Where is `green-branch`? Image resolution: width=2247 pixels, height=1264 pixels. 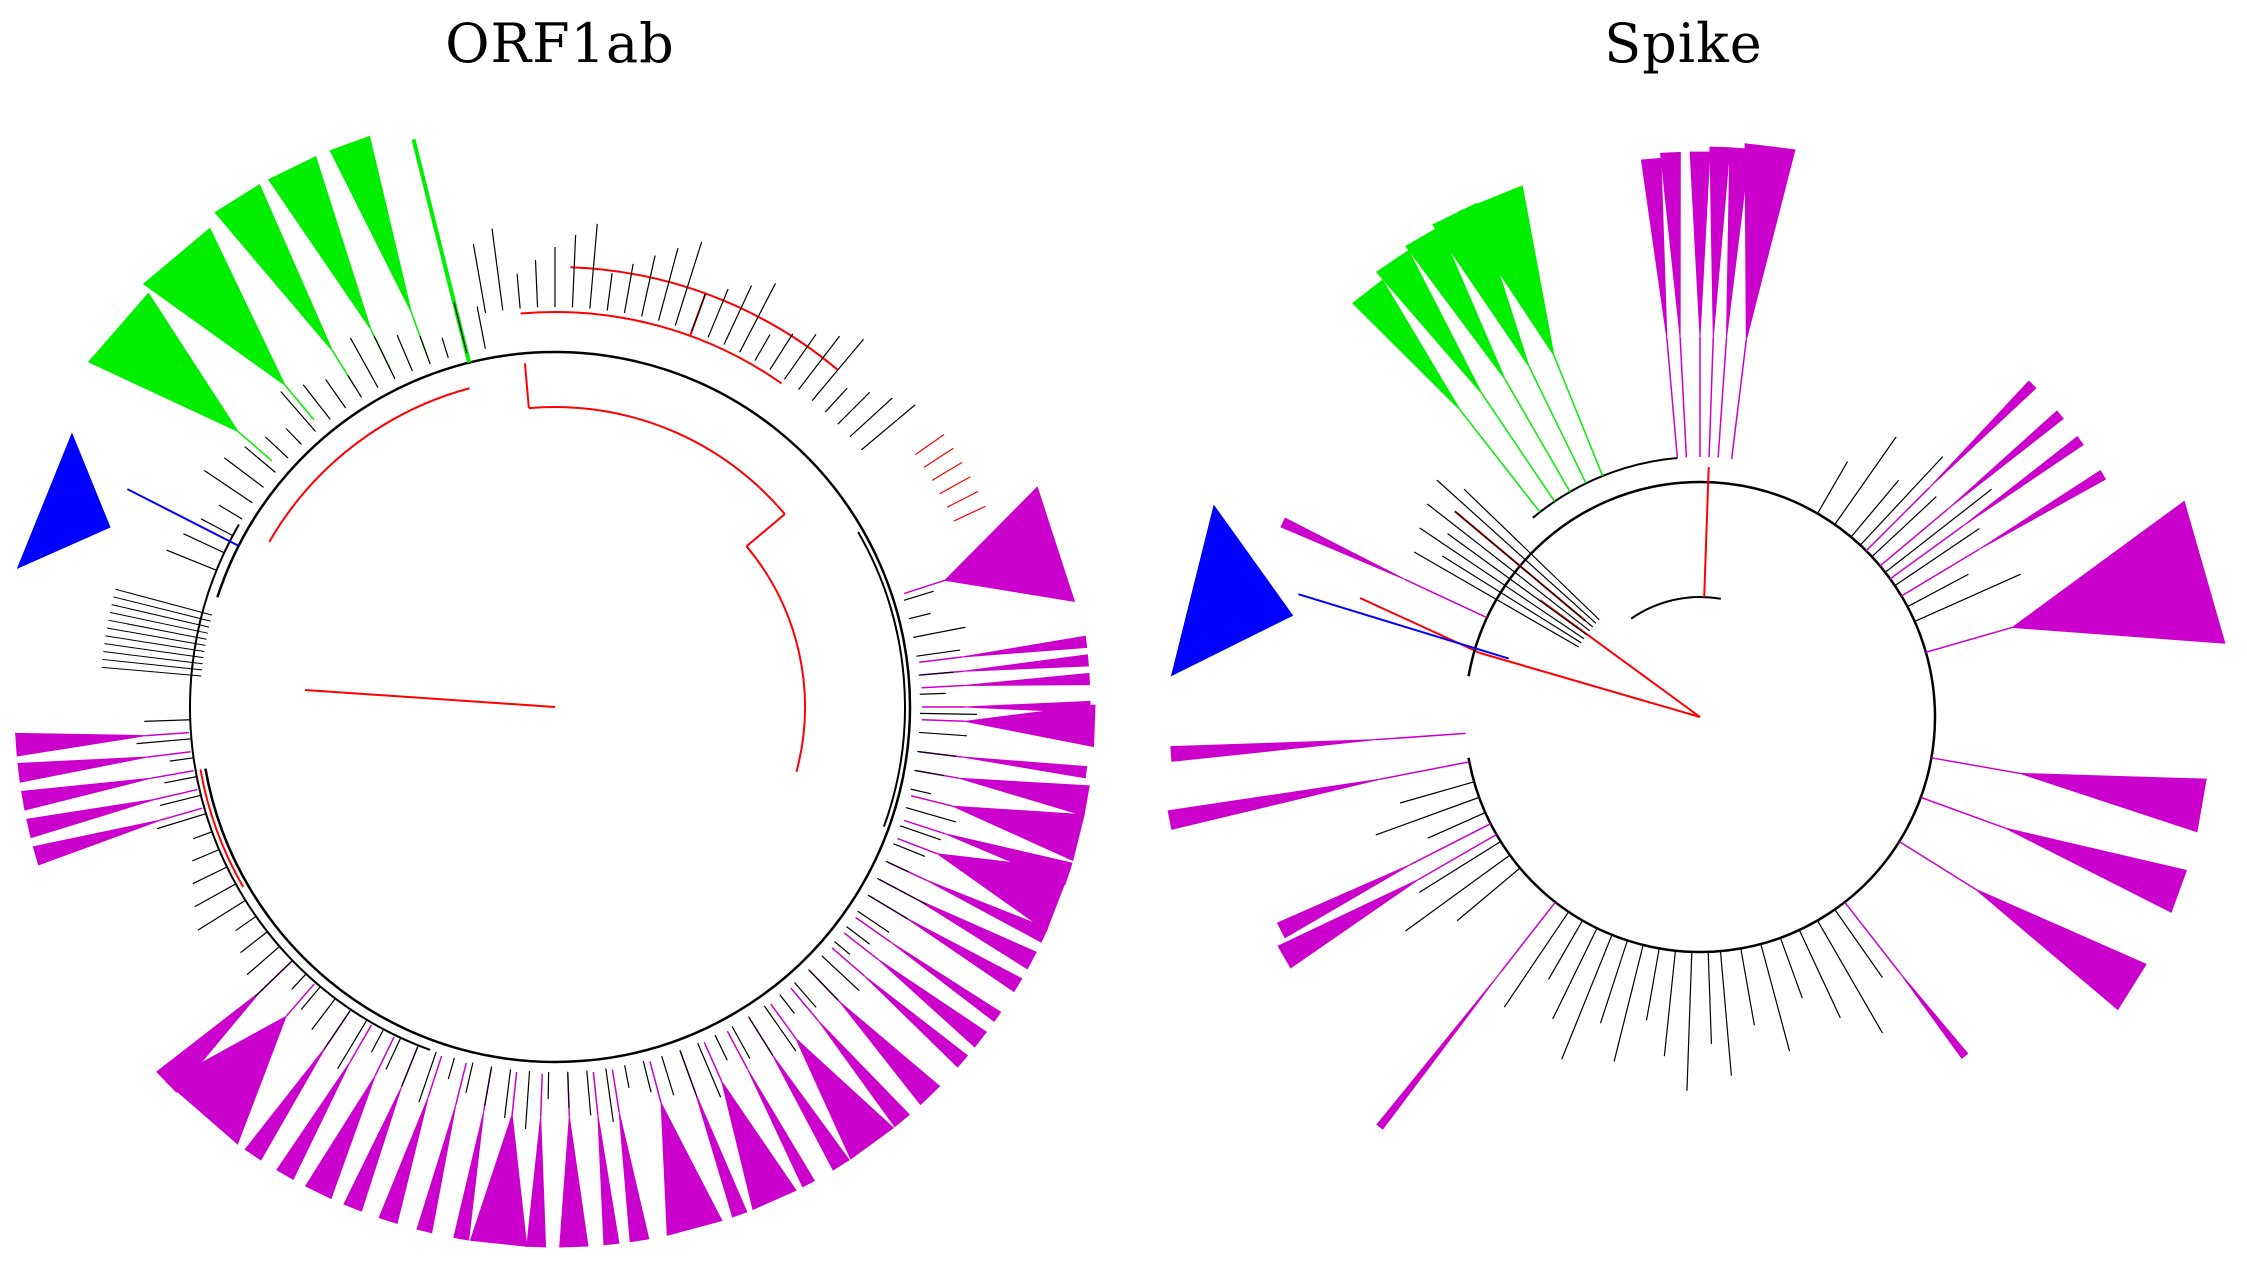
green-branch is located at coordinates (1500, 461).